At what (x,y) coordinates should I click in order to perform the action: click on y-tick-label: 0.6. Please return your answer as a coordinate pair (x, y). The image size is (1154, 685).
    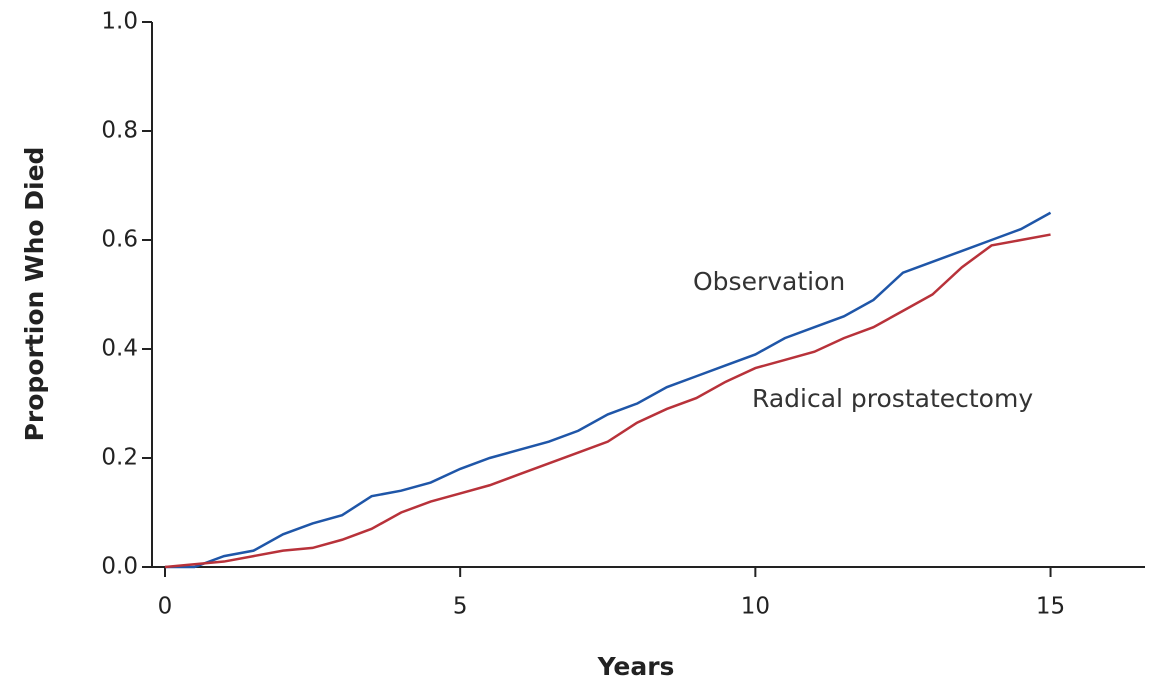
    Looking at the image, I should click on (119, 240).